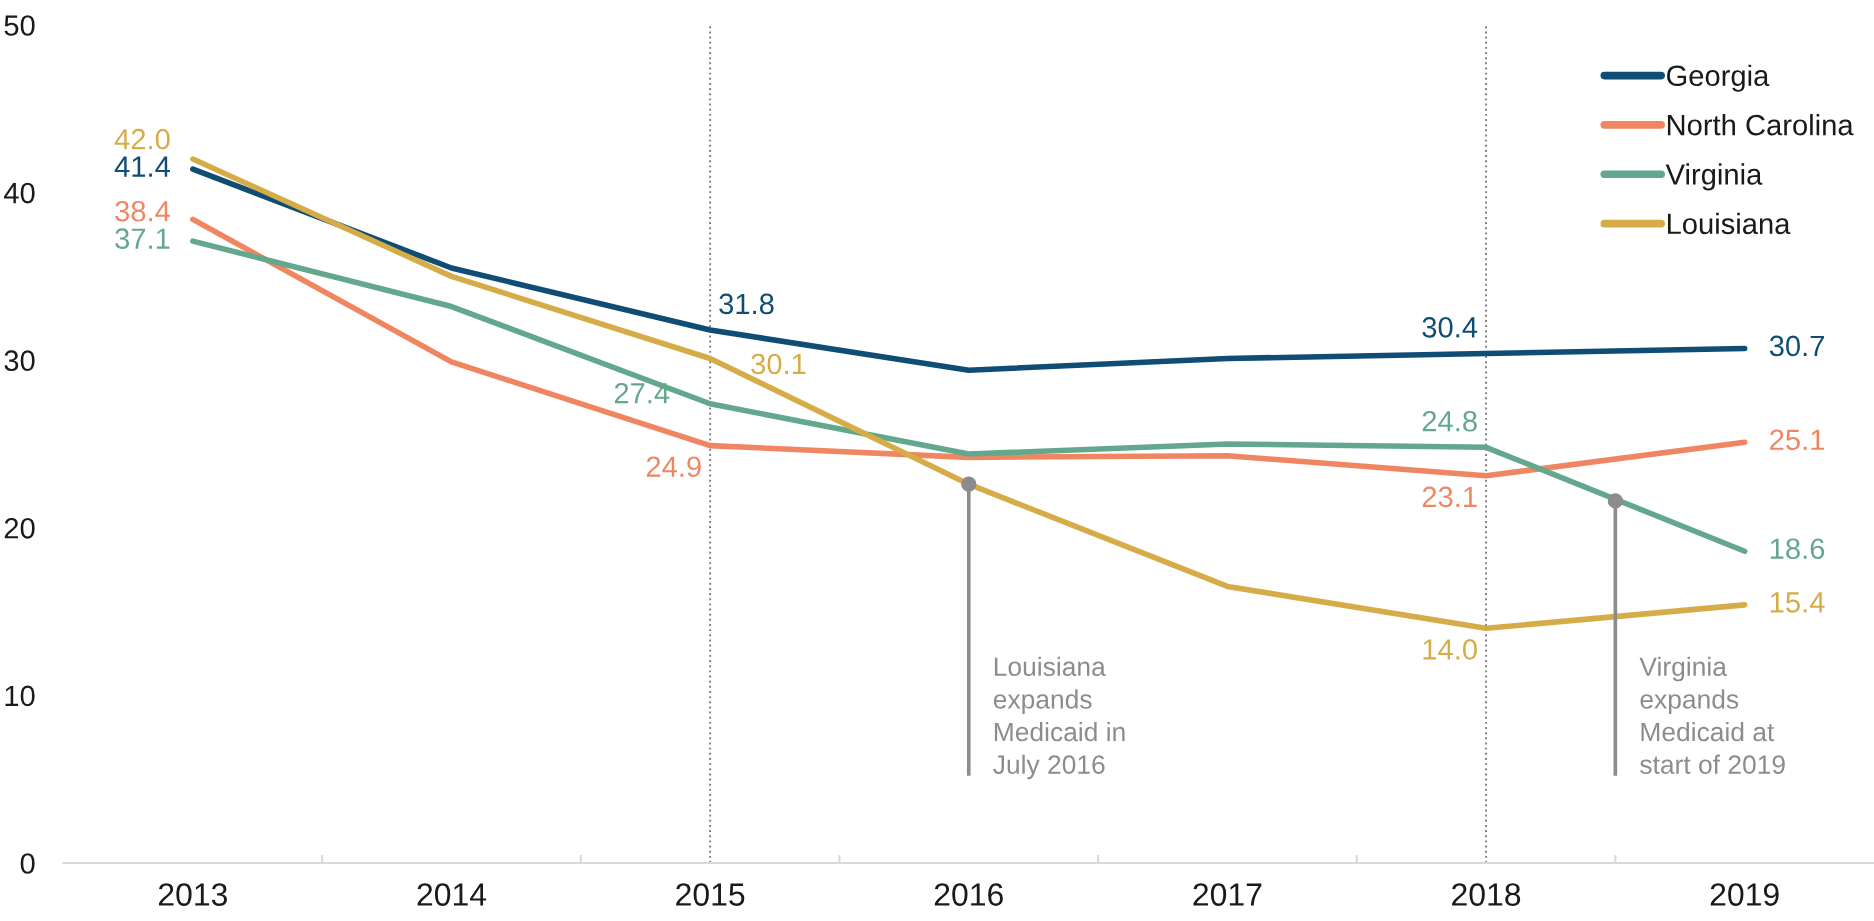 Image resolution: width=1874 pixels, height=921 pixels. Describe the element at coordinates (27, 863) in the screenshot. I see `y-tick-label: 0` at that location.